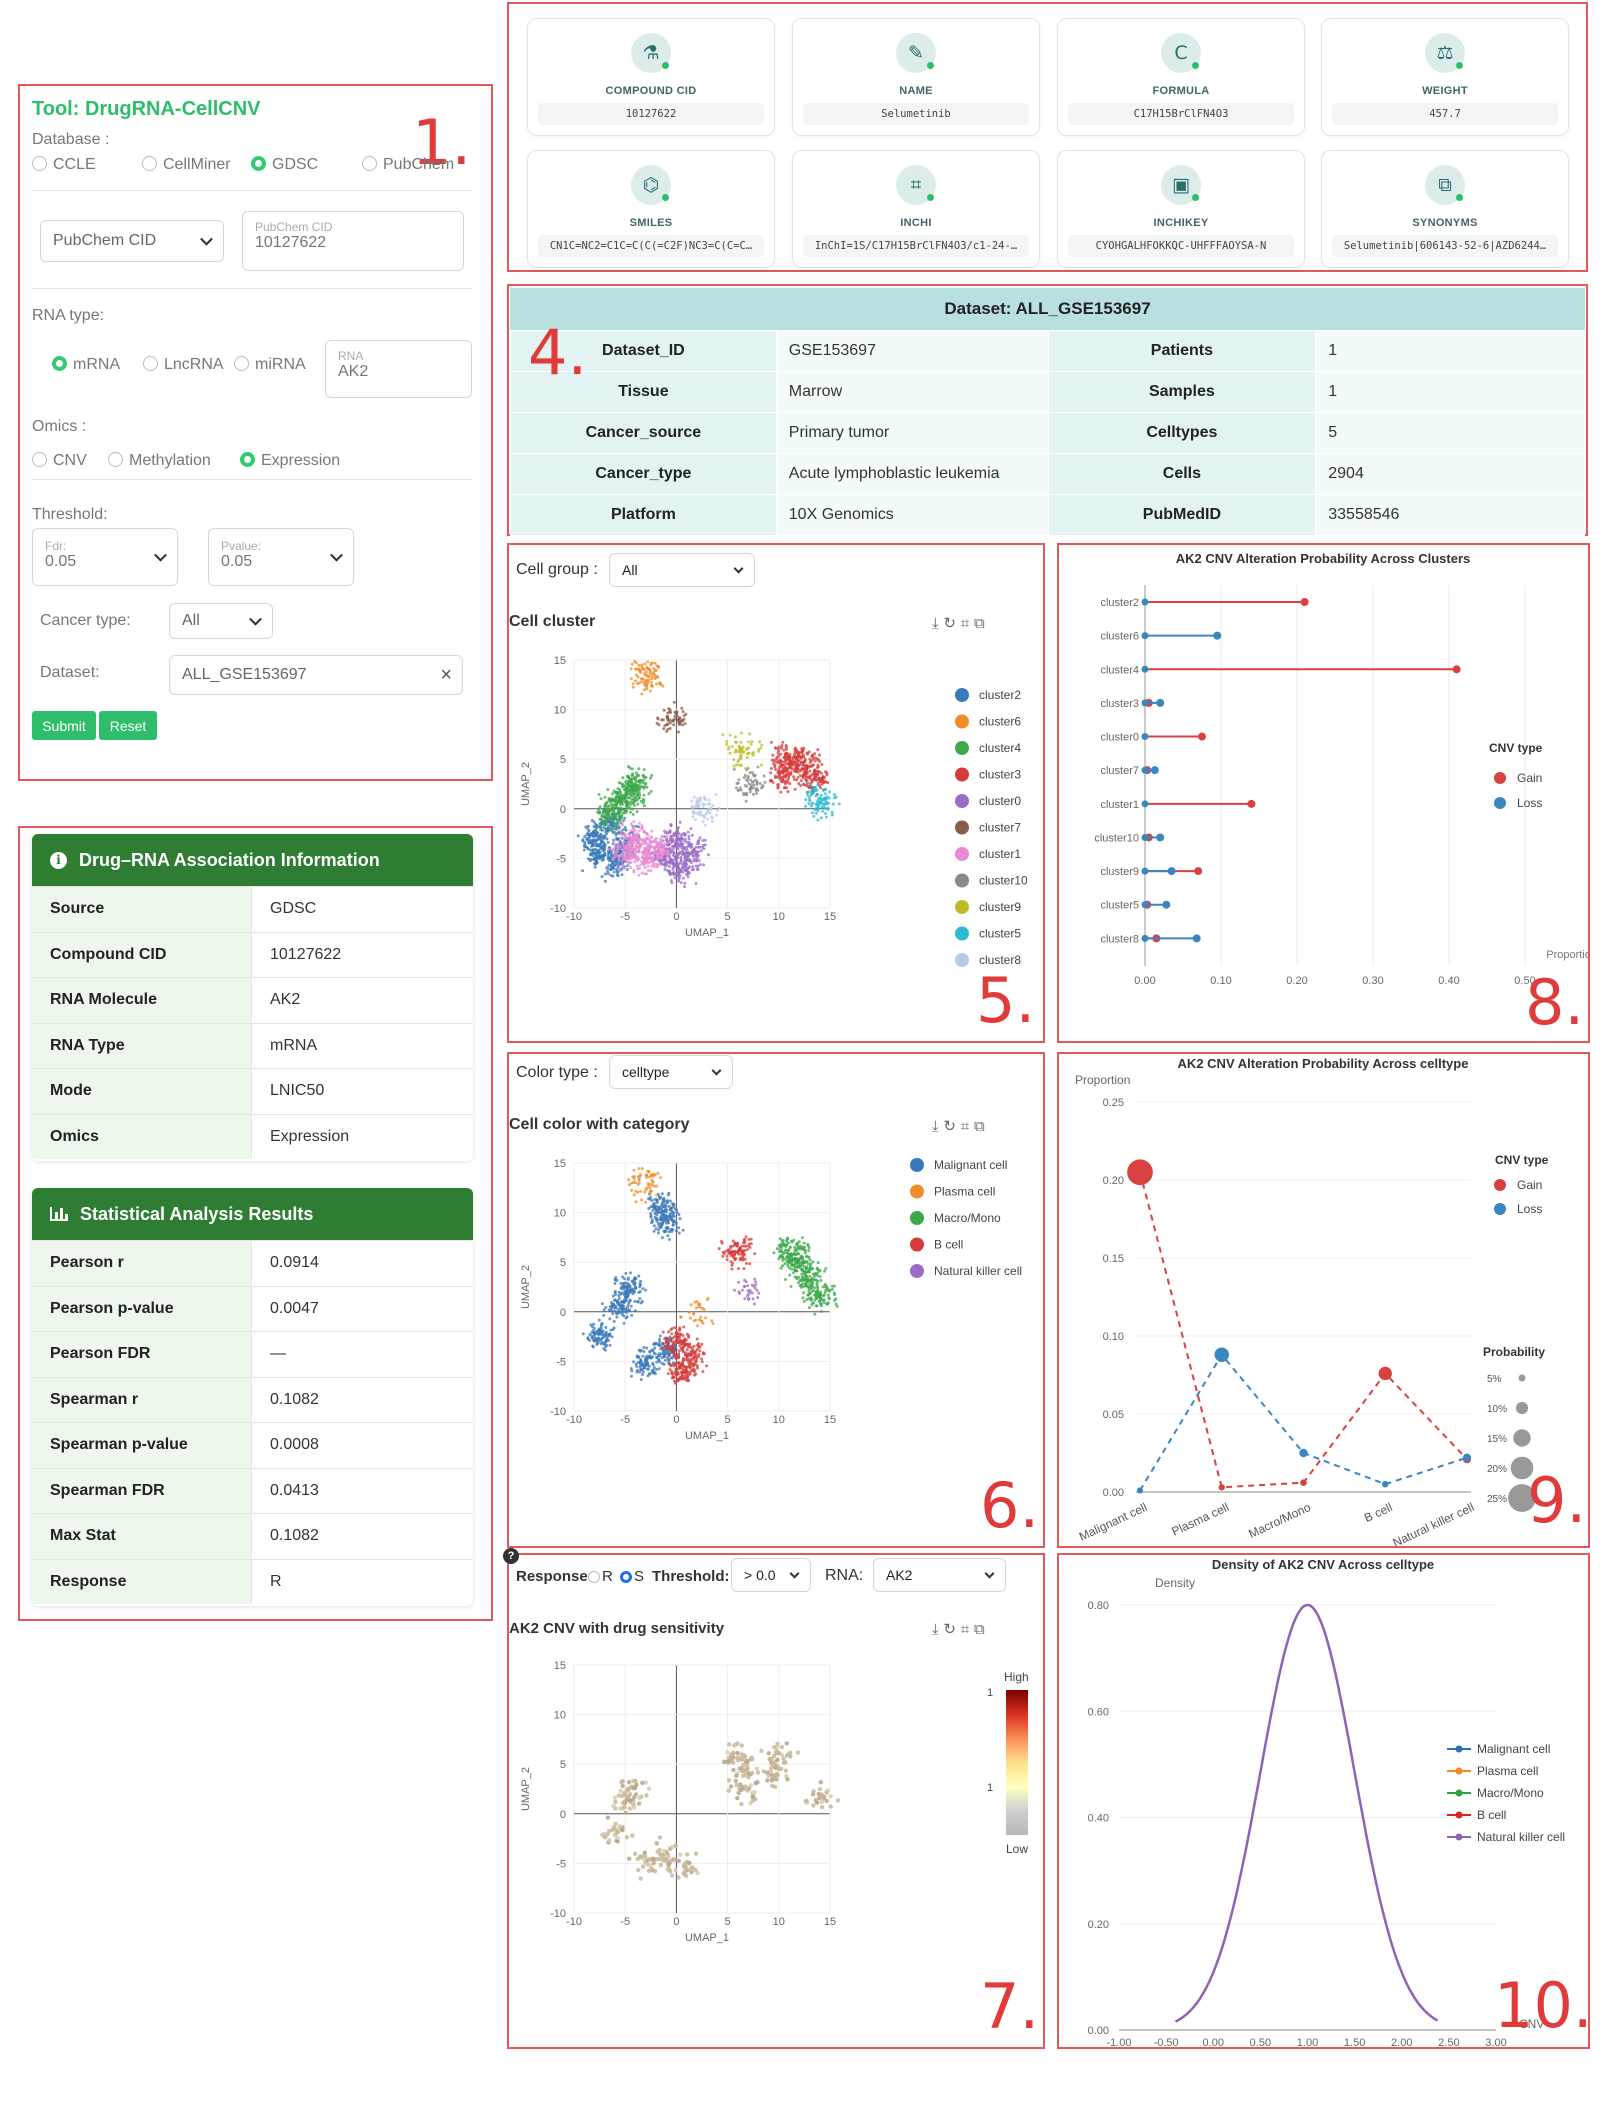 Image resolution: width=1623 pixels, height=2120 pixels. I want to click on rna-type-mrna: mRNA, so click(86, 365).